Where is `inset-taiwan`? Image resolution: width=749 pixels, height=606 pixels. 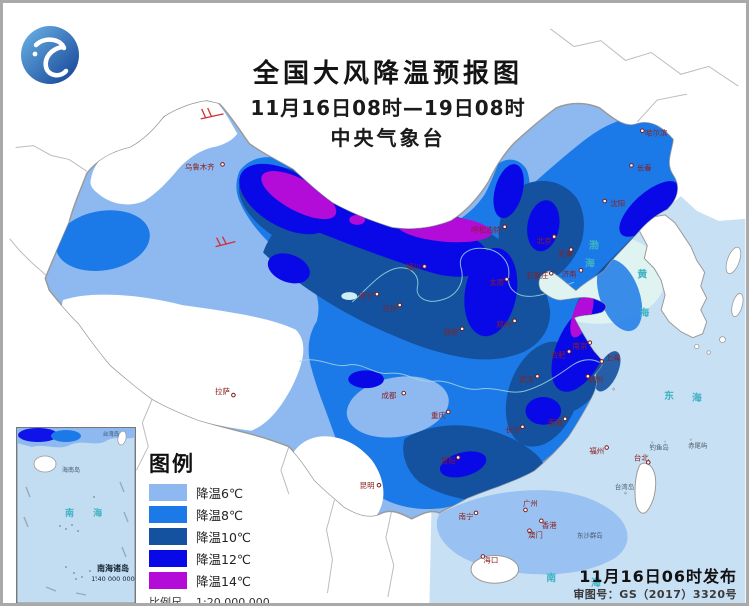
inset-taiwan is located at coordinates (122, 438).